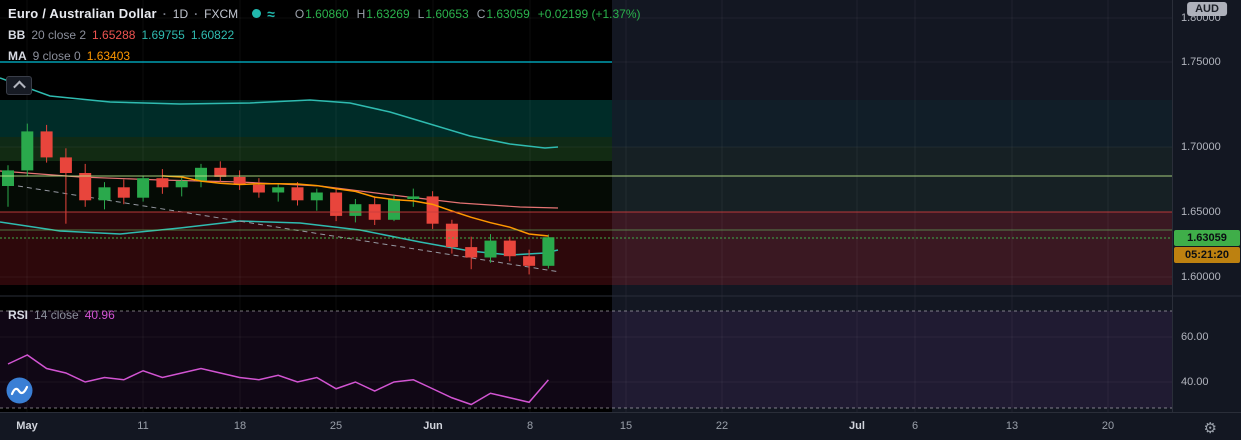 The image size is (1241, 440). I want to click on time-axis: May 11 18 25 Jun 8 15 22 Jul 6 13 20, so click(620, 426).